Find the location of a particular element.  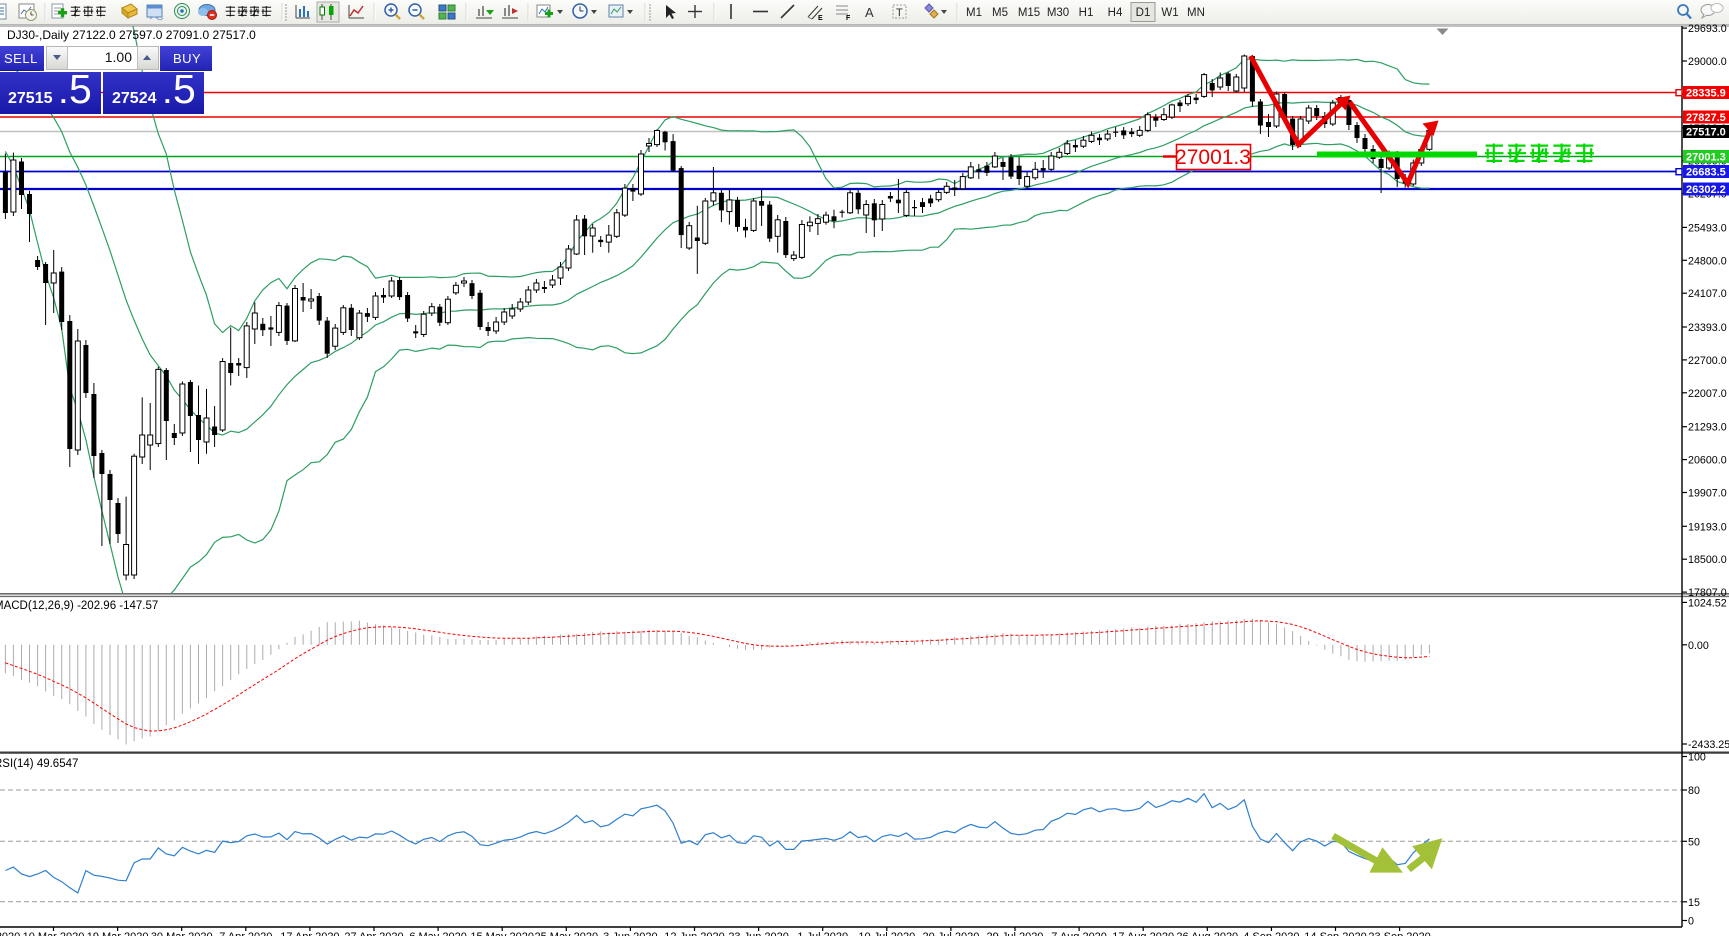

svg-text: 29693.0 is located at coordinates (1707, 29).